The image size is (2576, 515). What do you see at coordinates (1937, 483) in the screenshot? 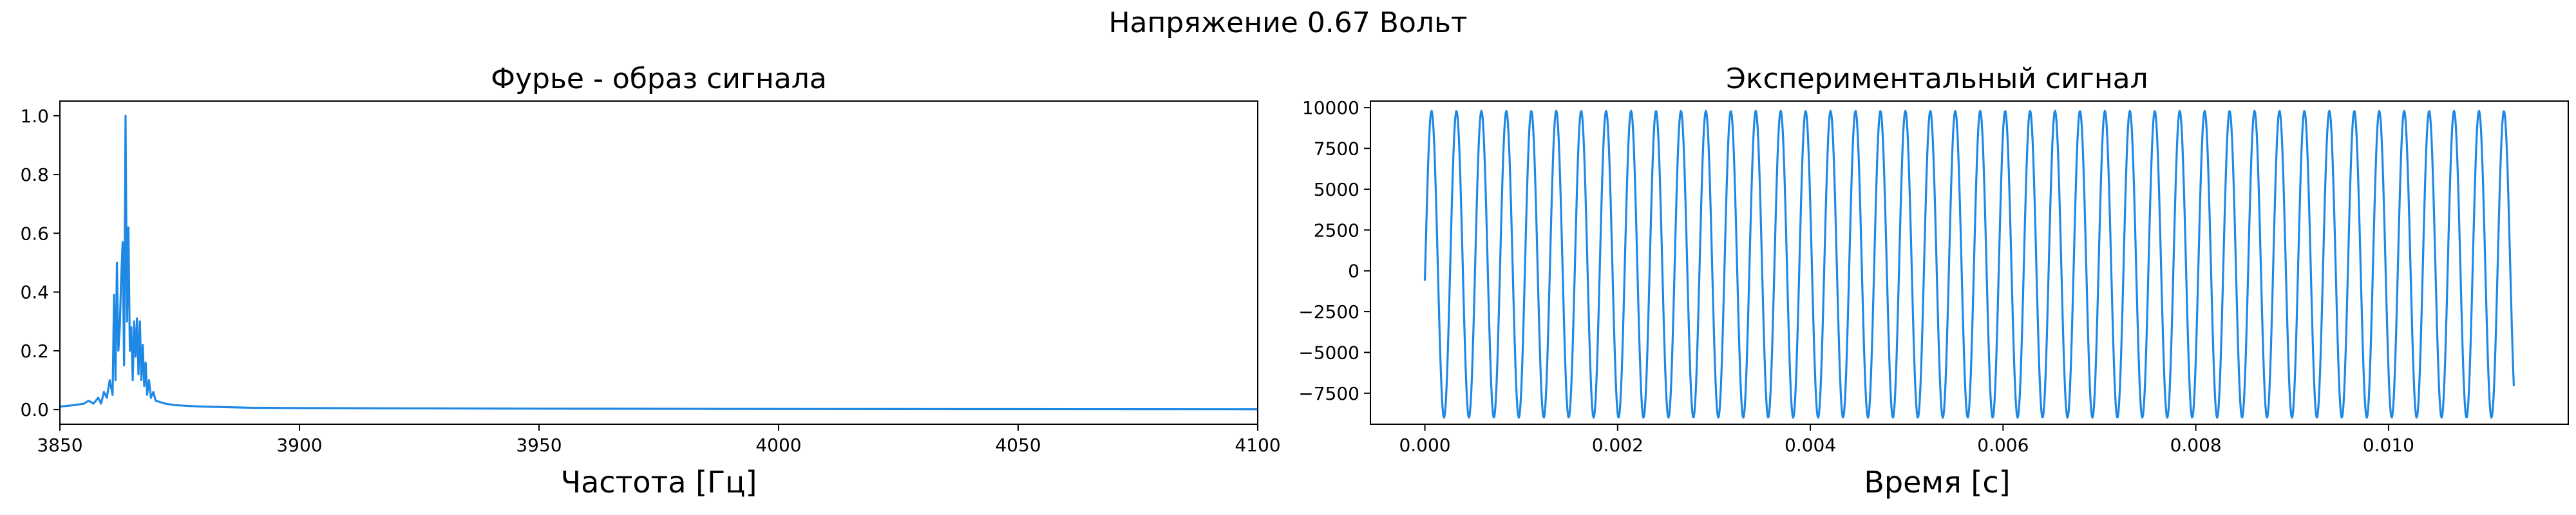
I see `signal-x-axis-label: Время [с]` at bounding box center [1937, 483].